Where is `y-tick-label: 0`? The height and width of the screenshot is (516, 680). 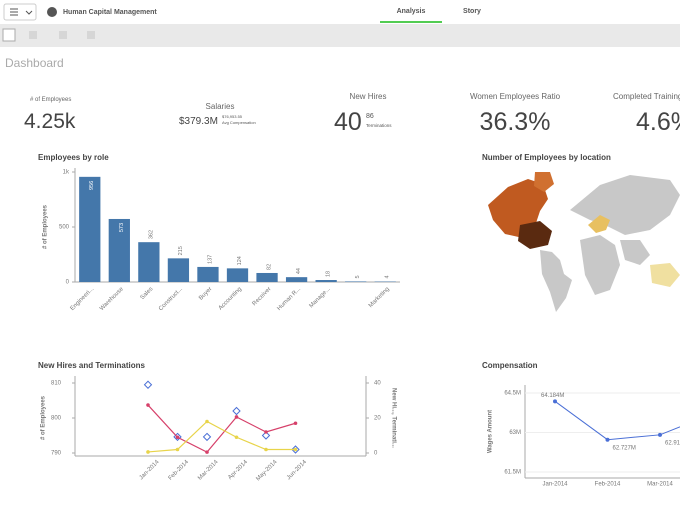
y-tick-label: 0 is located at coordinates (68, 283).